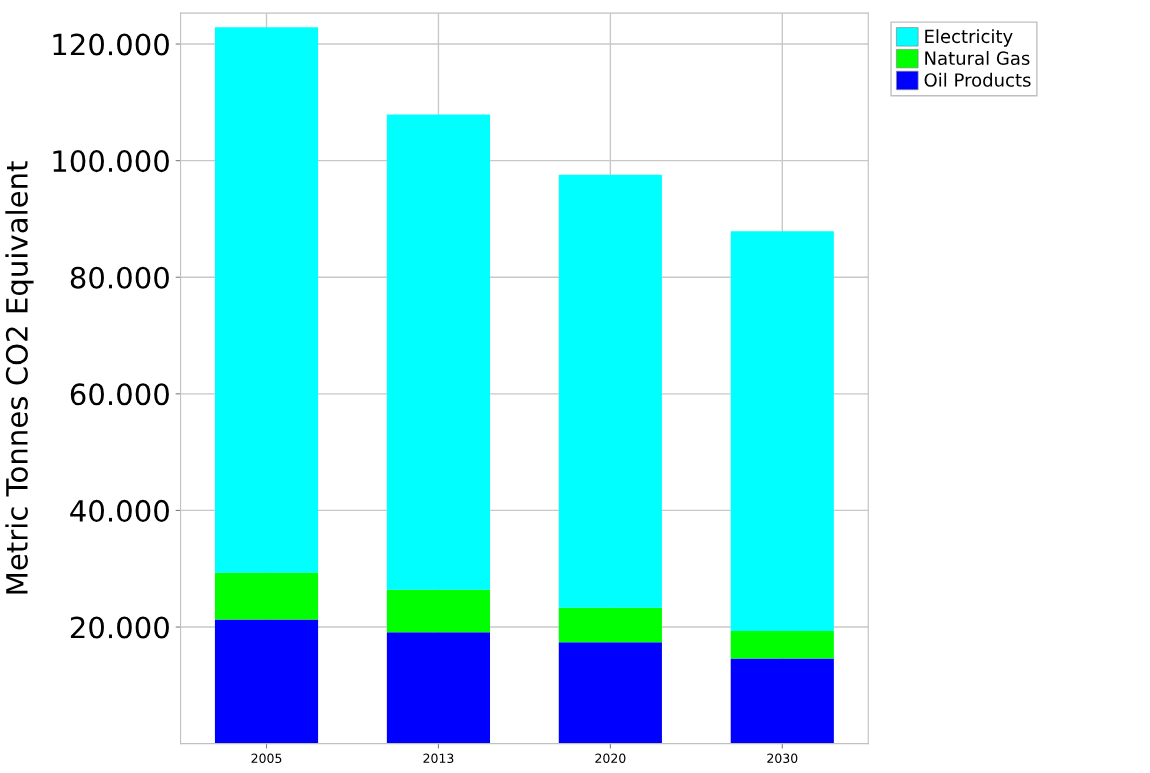 This screenshot has height=773, width=1150. What do you see at coordinates (969, 38) in the screenshot?
I see `legend-label: Electricity` at bounding box center [969, 38].